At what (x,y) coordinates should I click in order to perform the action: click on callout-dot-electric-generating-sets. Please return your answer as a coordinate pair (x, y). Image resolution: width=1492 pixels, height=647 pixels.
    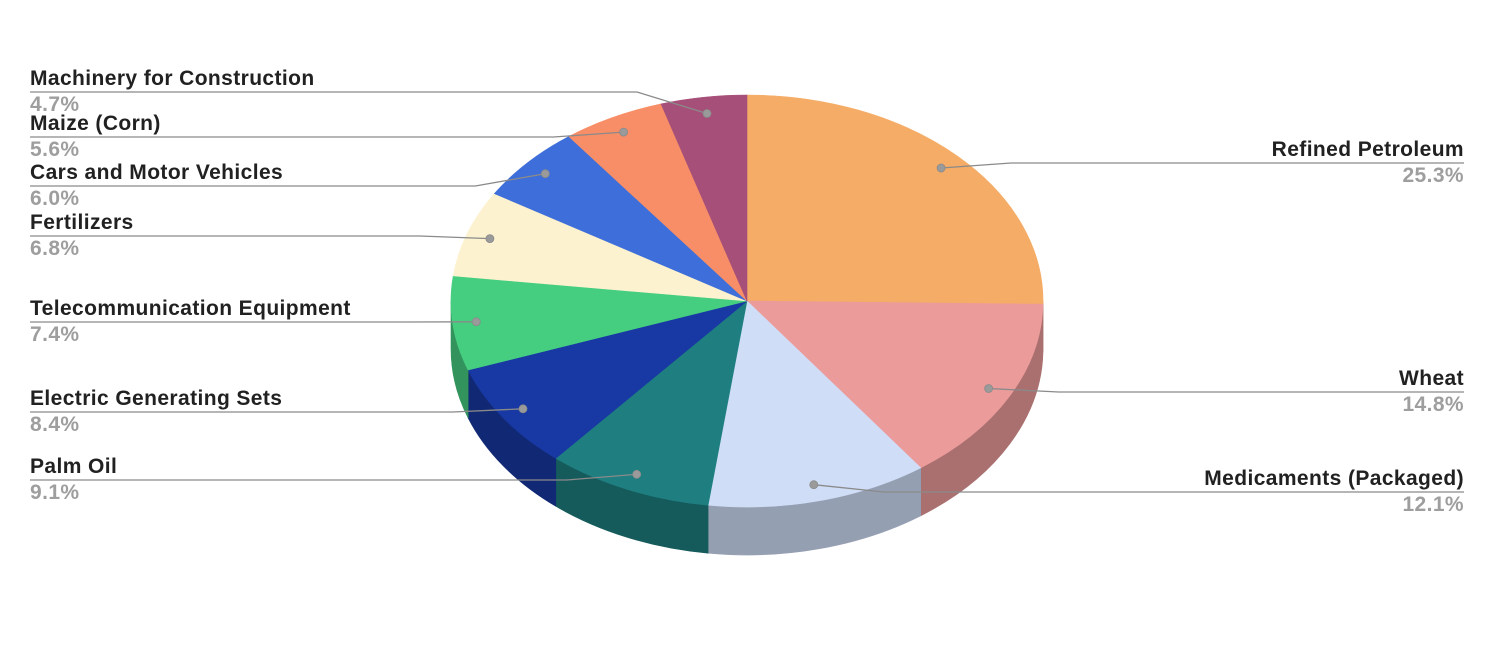
    Looking at the image, I should click on (523, 409).